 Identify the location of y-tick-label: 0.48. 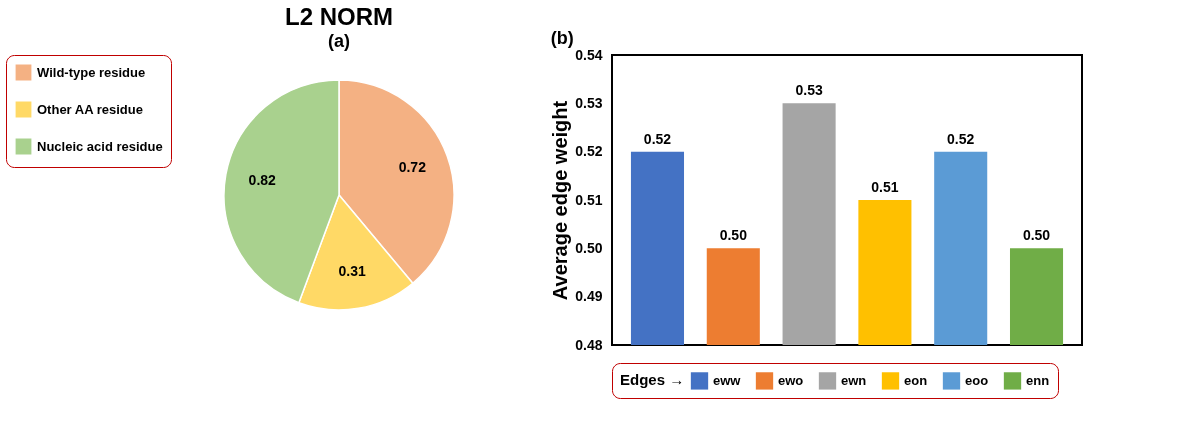
(589, 344).